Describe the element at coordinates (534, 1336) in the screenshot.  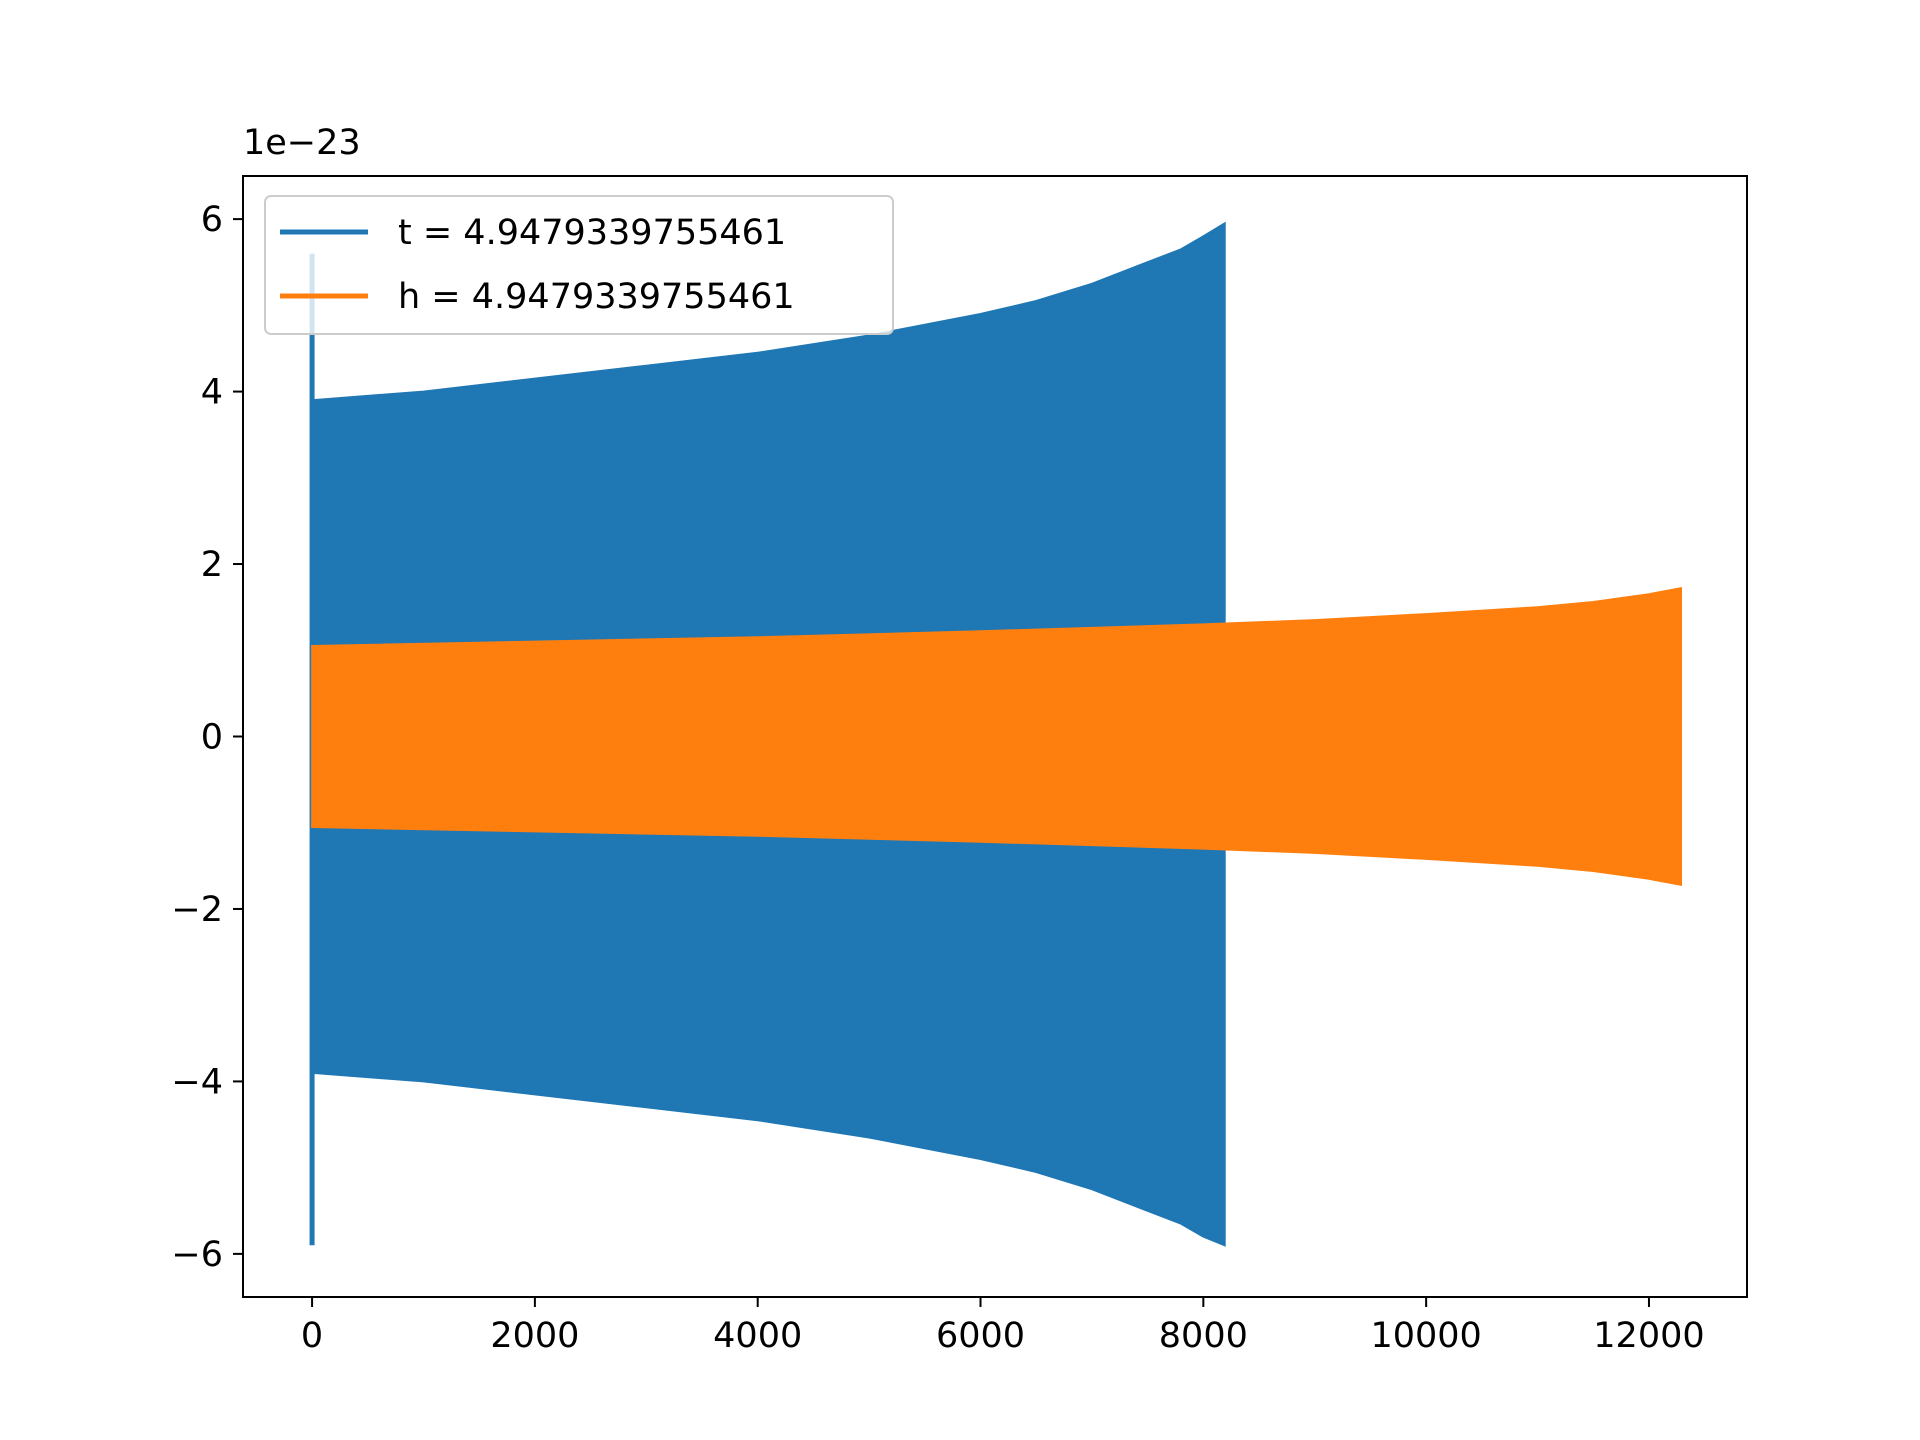
I see `x-tick-label: 2000` at that location.